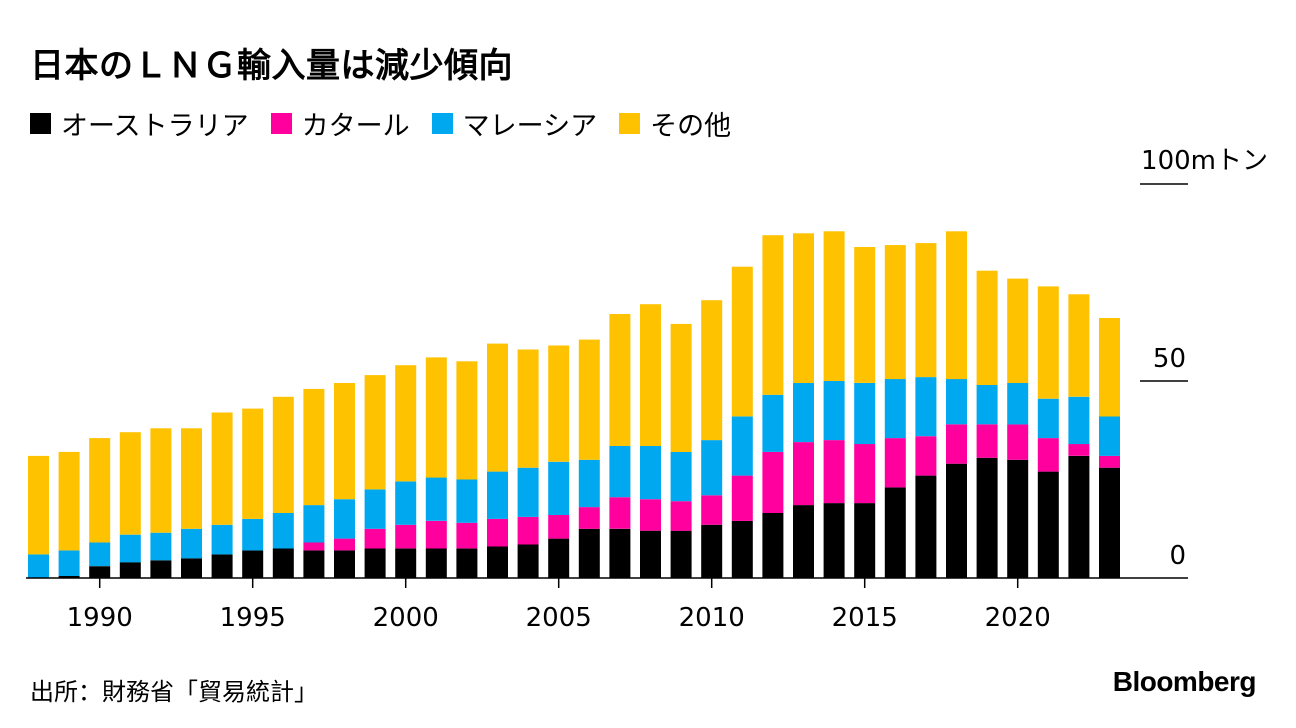  I want to click on bar-segment-2012-s0, so click(773, 545).